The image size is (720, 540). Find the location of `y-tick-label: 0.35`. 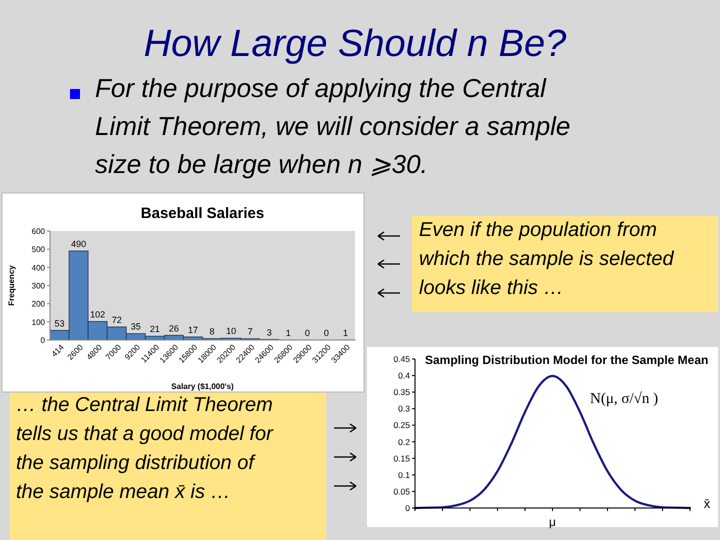

y-tick-label: 0.35 is located at coordinates (401, 392).